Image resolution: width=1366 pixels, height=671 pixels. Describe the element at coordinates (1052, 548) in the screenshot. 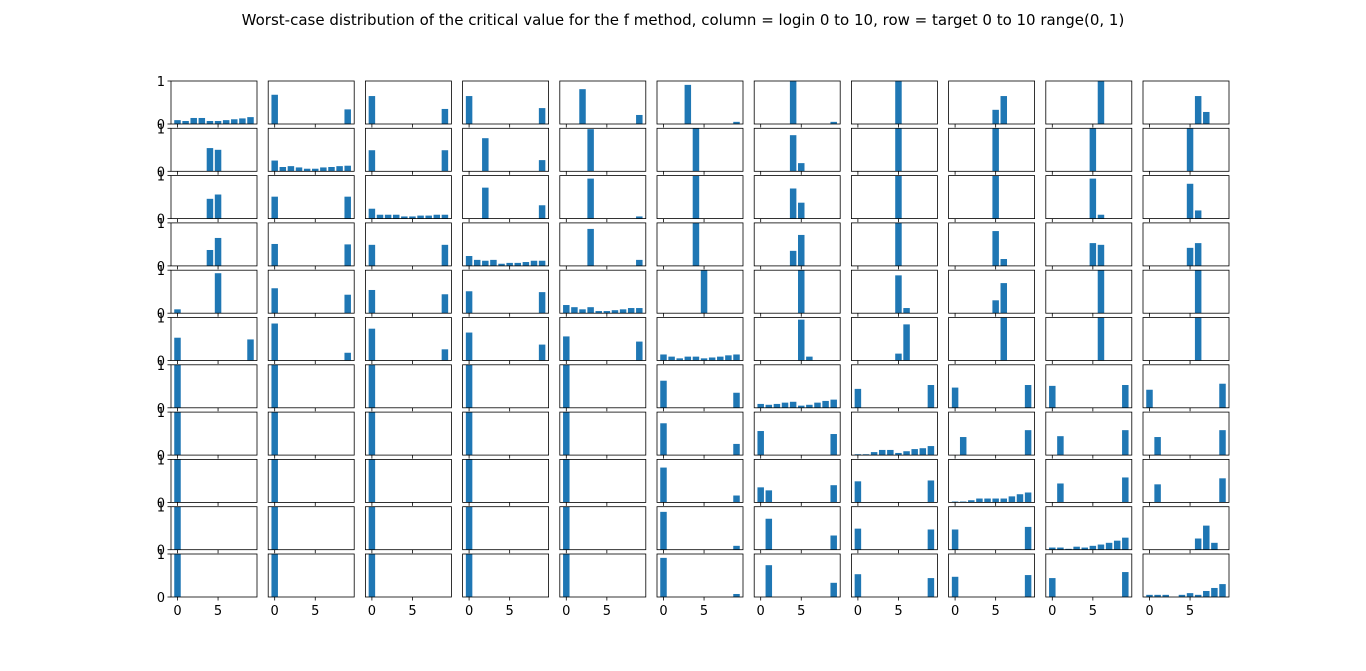

I see `bar-r9-c9-x0` at that location.